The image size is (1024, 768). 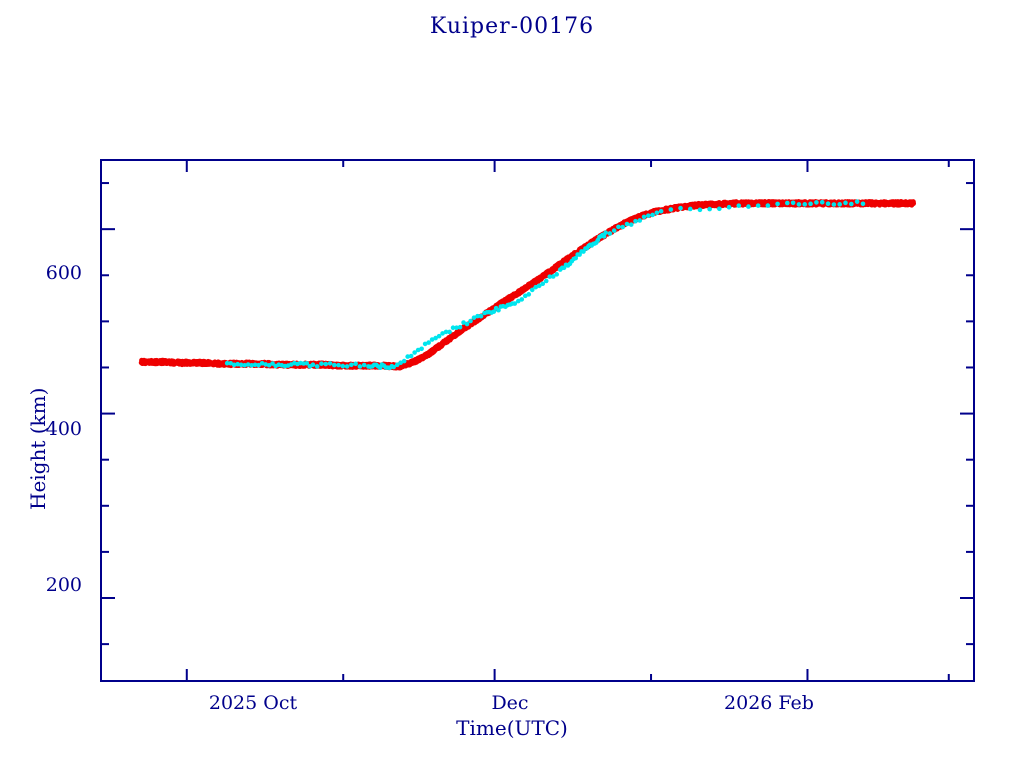 I want to click on x-tick-label-dec: Dec, so click(x=510, y=703).